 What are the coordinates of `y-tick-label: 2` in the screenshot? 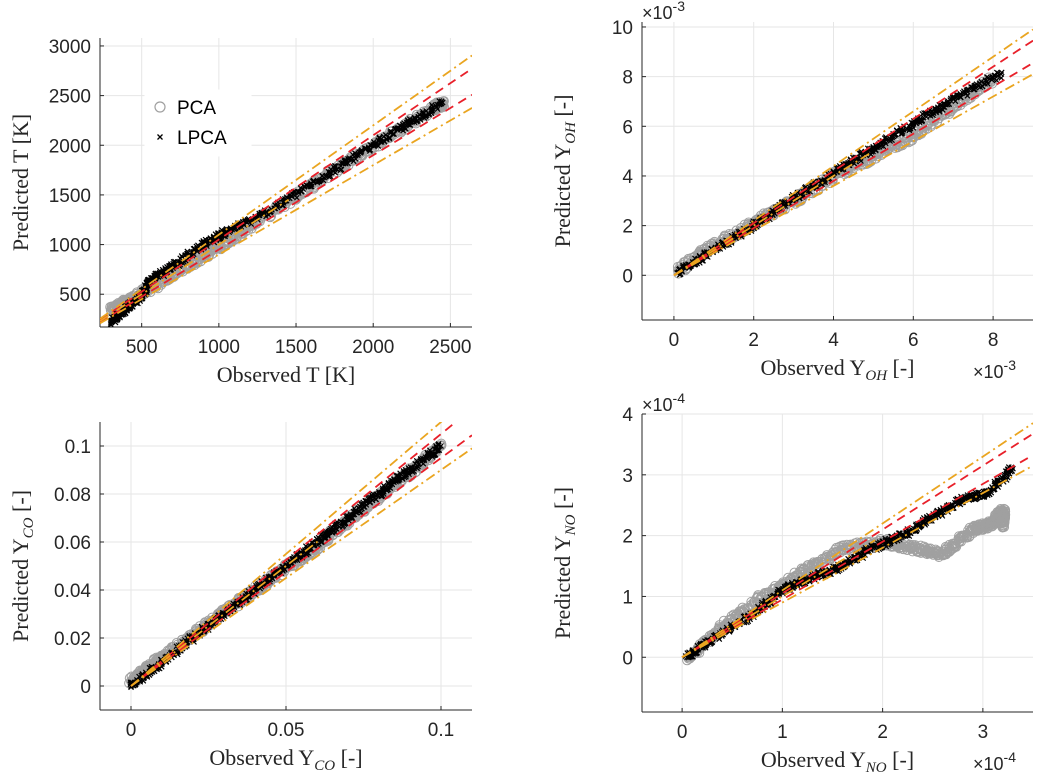 It's located at (627, 227).